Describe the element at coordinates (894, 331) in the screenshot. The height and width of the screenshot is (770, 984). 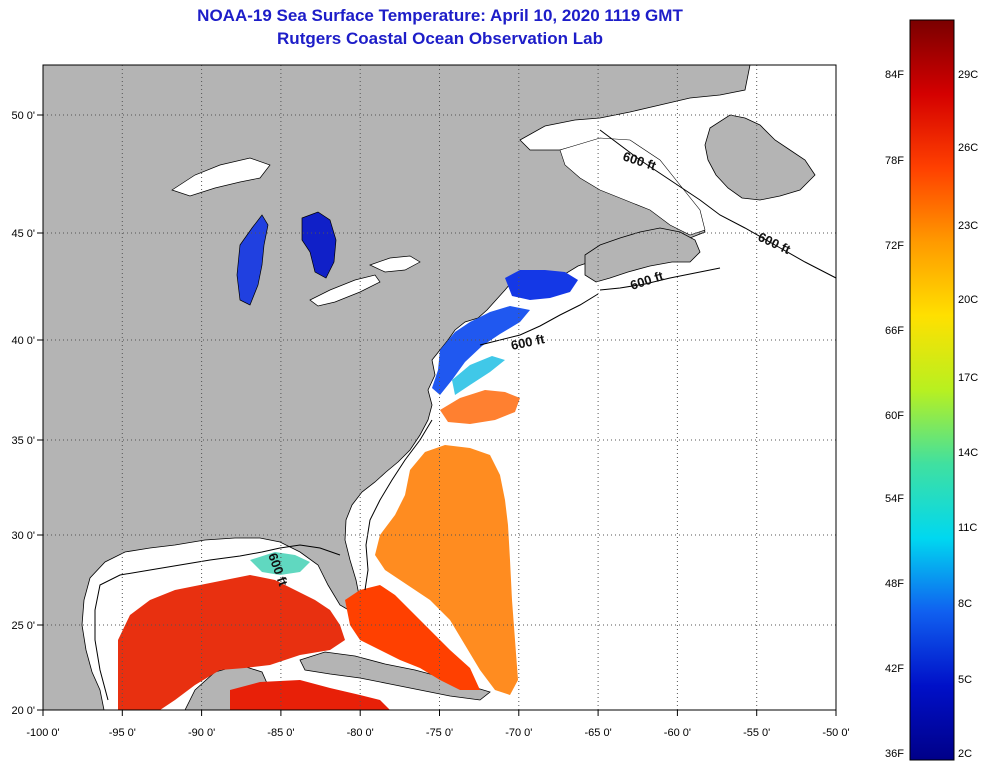
I see `colorbar-fahrenheit-label: 66F` at that location.